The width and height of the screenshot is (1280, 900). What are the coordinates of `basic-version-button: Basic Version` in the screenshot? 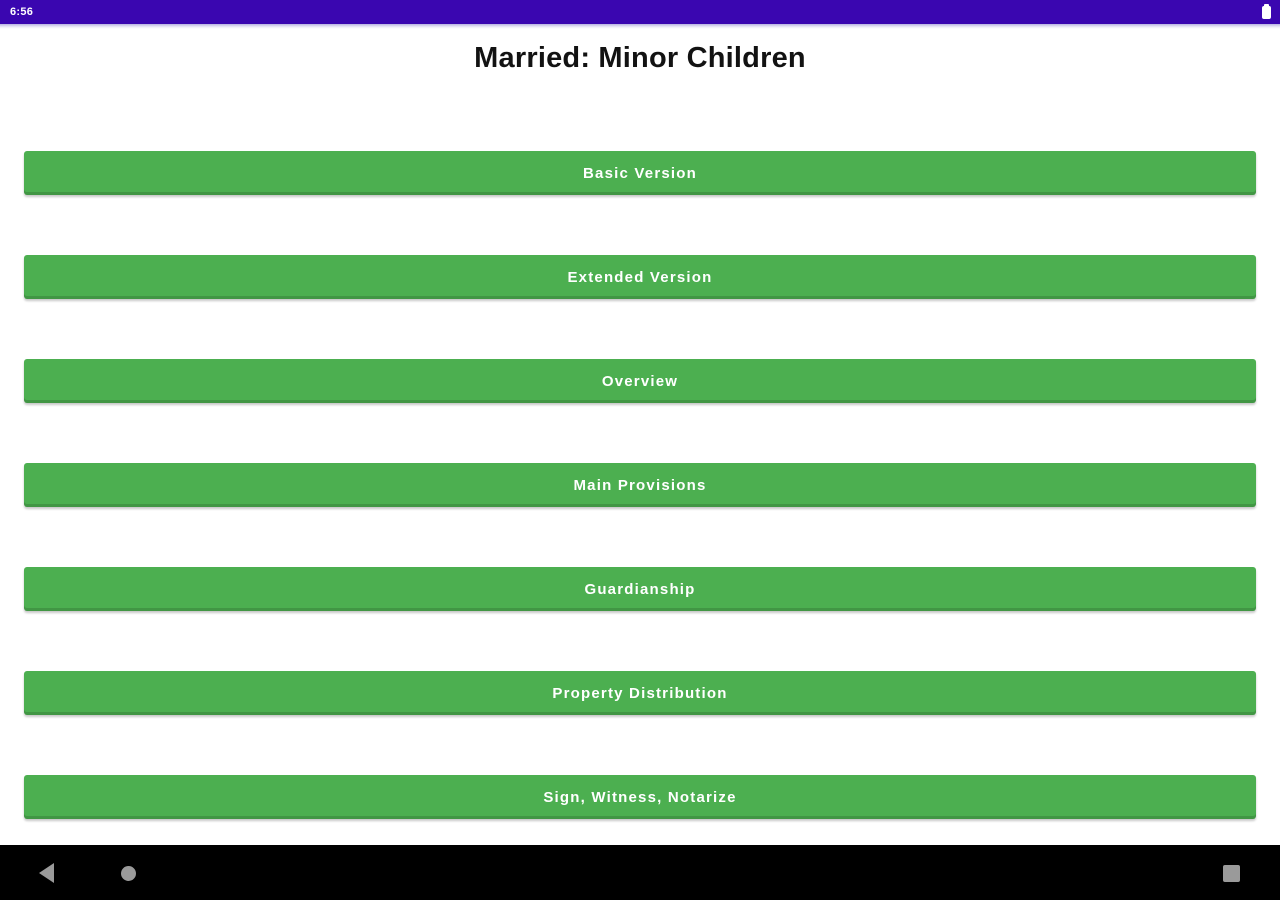 It's located at (640, 173).